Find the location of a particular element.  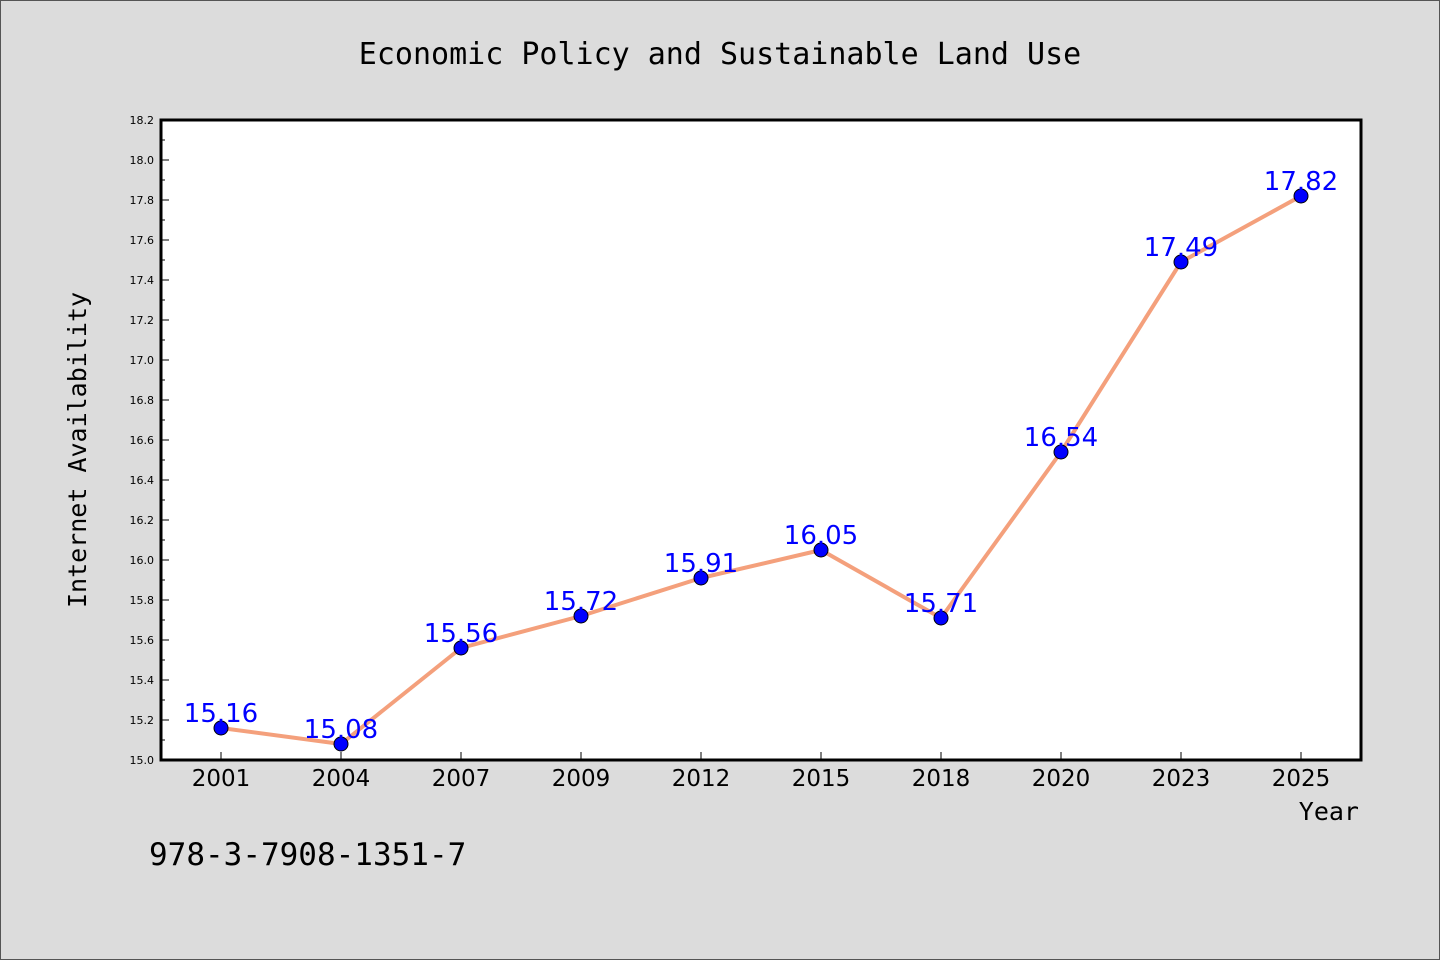

y-tick-label: 15.8 is located at coordinates (142, 600).